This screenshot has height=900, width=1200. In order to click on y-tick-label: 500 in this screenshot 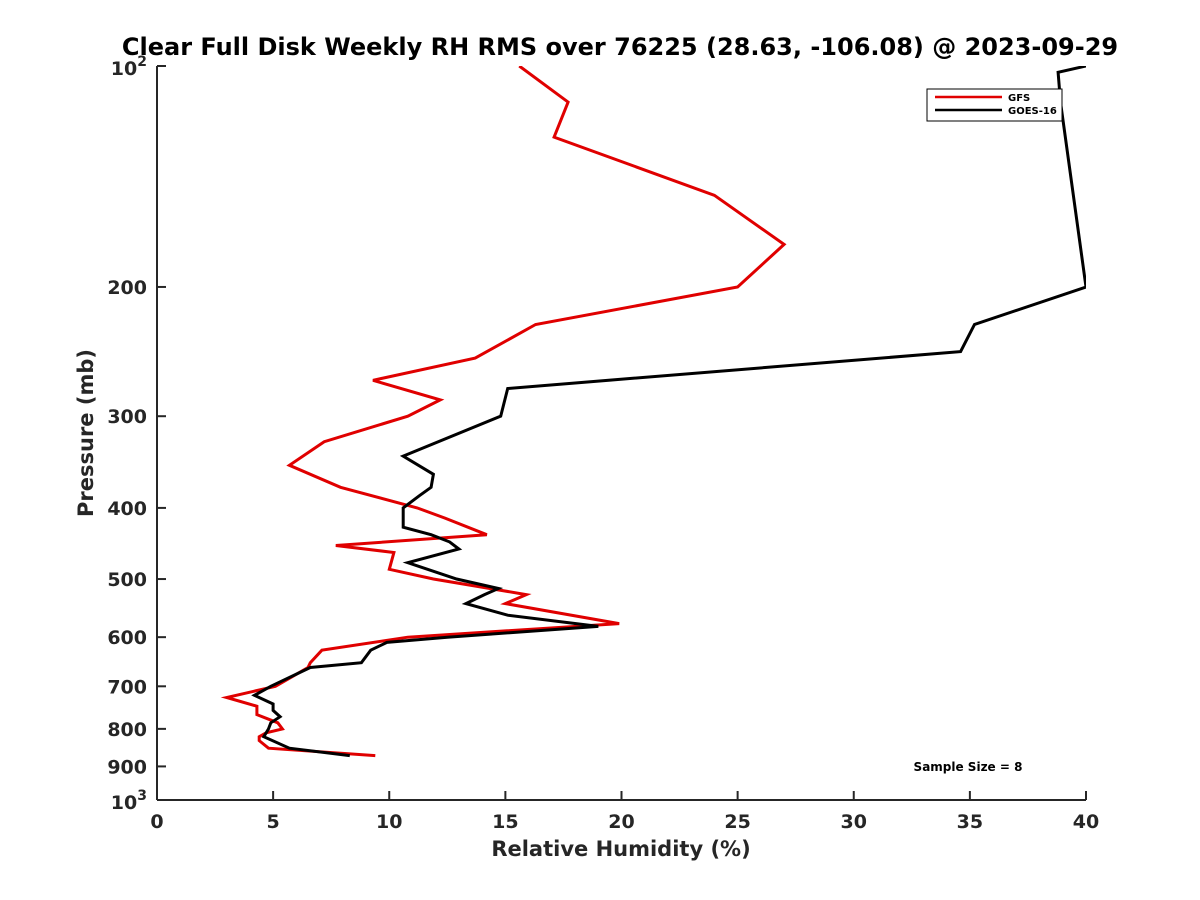, I will do `click(127, 580)`.